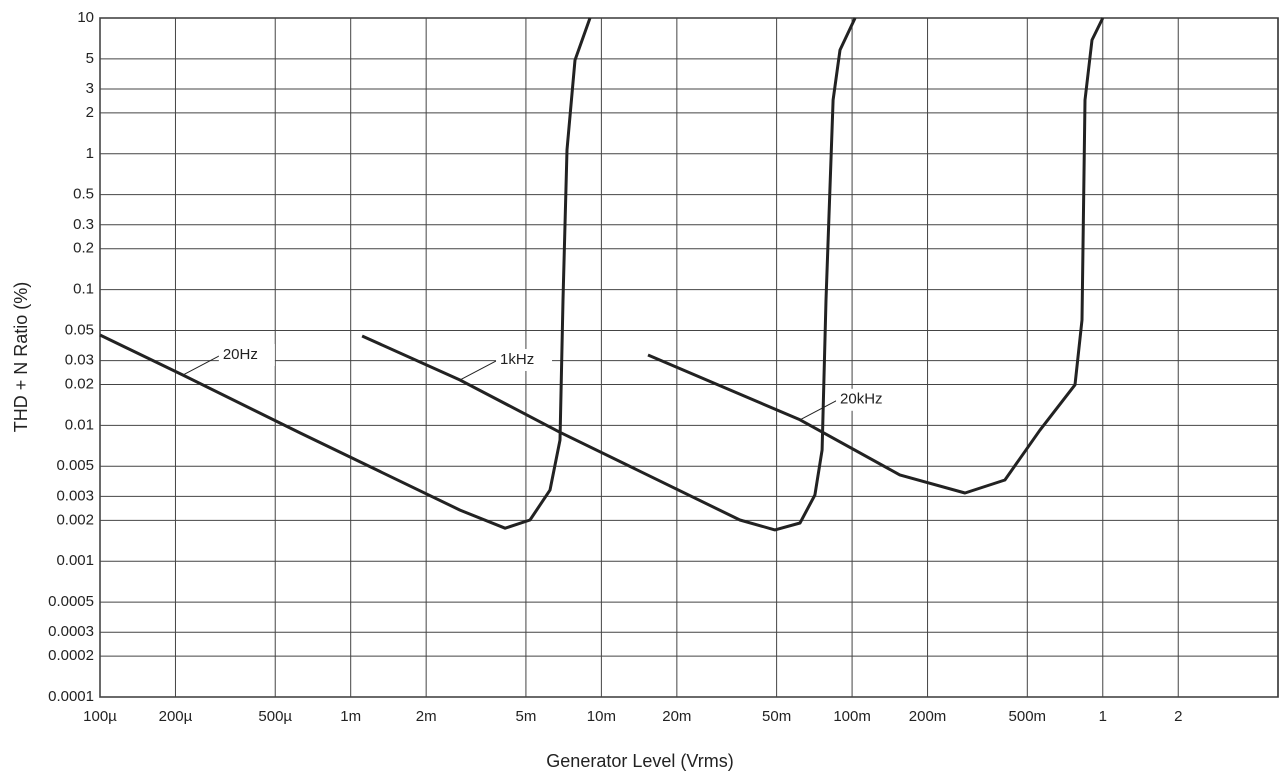 The width and height of the screenshot is (1282, 776). Describe the element at coordinates (601, 716) in the screenshot. I see `x-tick-label: 10m` at that location.